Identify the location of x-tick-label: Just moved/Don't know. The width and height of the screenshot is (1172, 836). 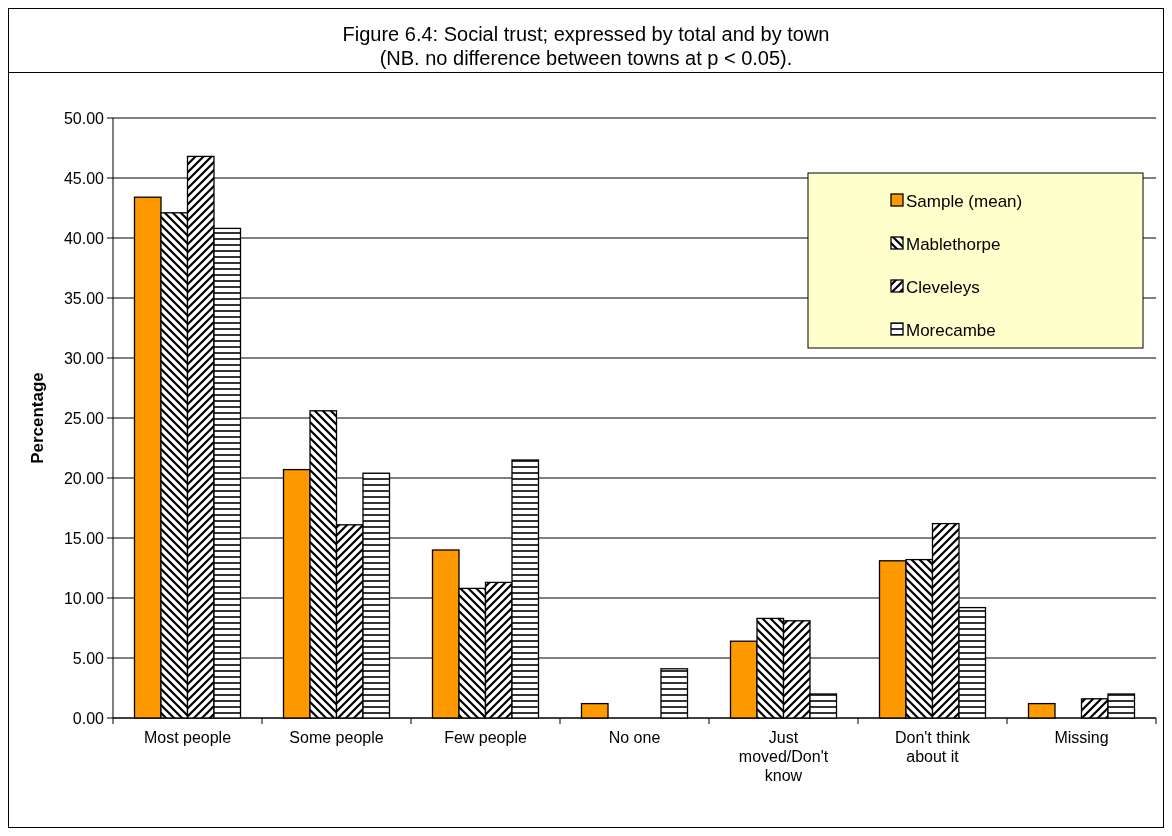
(783, 756).